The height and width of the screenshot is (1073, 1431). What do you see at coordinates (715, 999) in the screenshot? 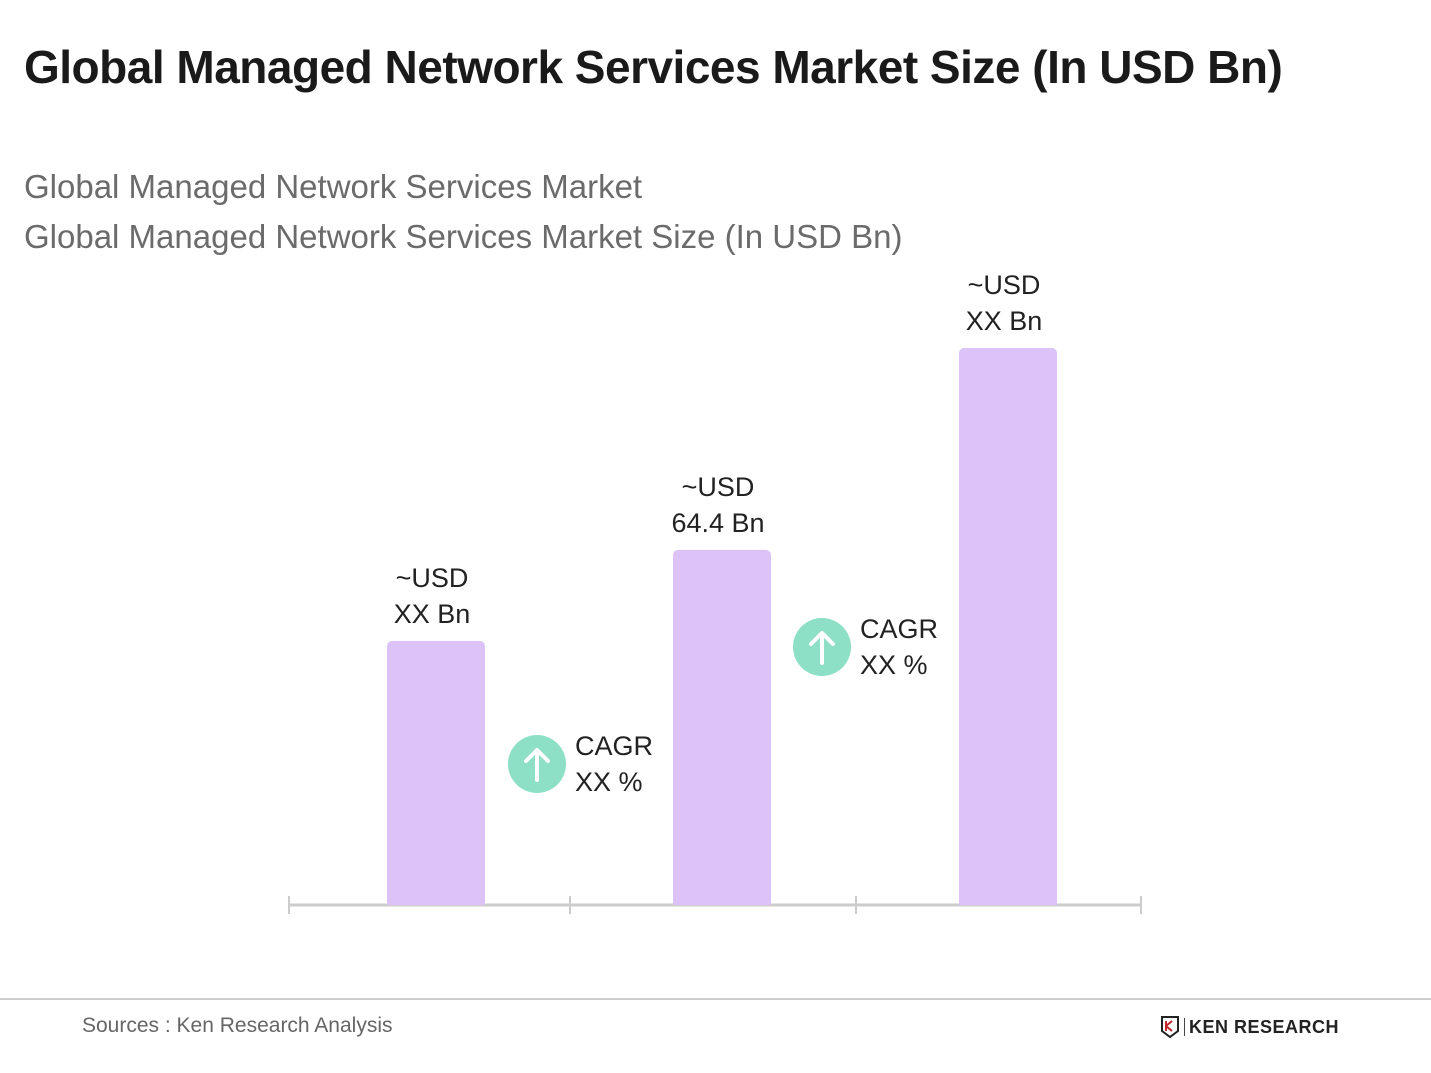
I see `footer-divider` at bounding box center [715, 999].